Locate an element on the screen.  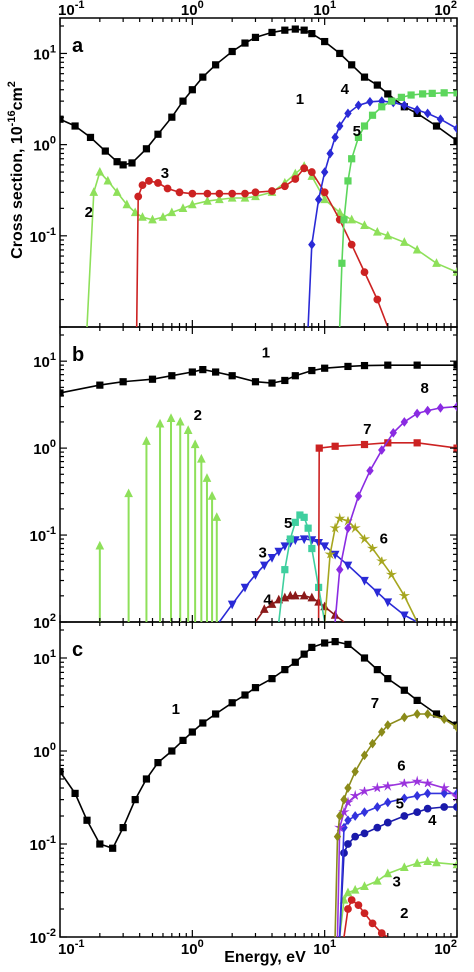
panel-letter-c: c is located at coordinates (77, 650).